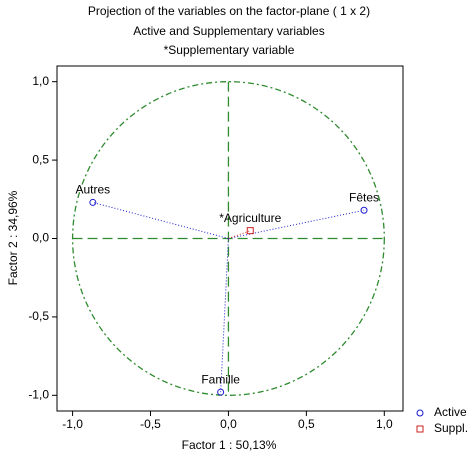 The height and width of the screenshot is (456, 474). I want to click on point-label: Fêtes, so click(364, 197).